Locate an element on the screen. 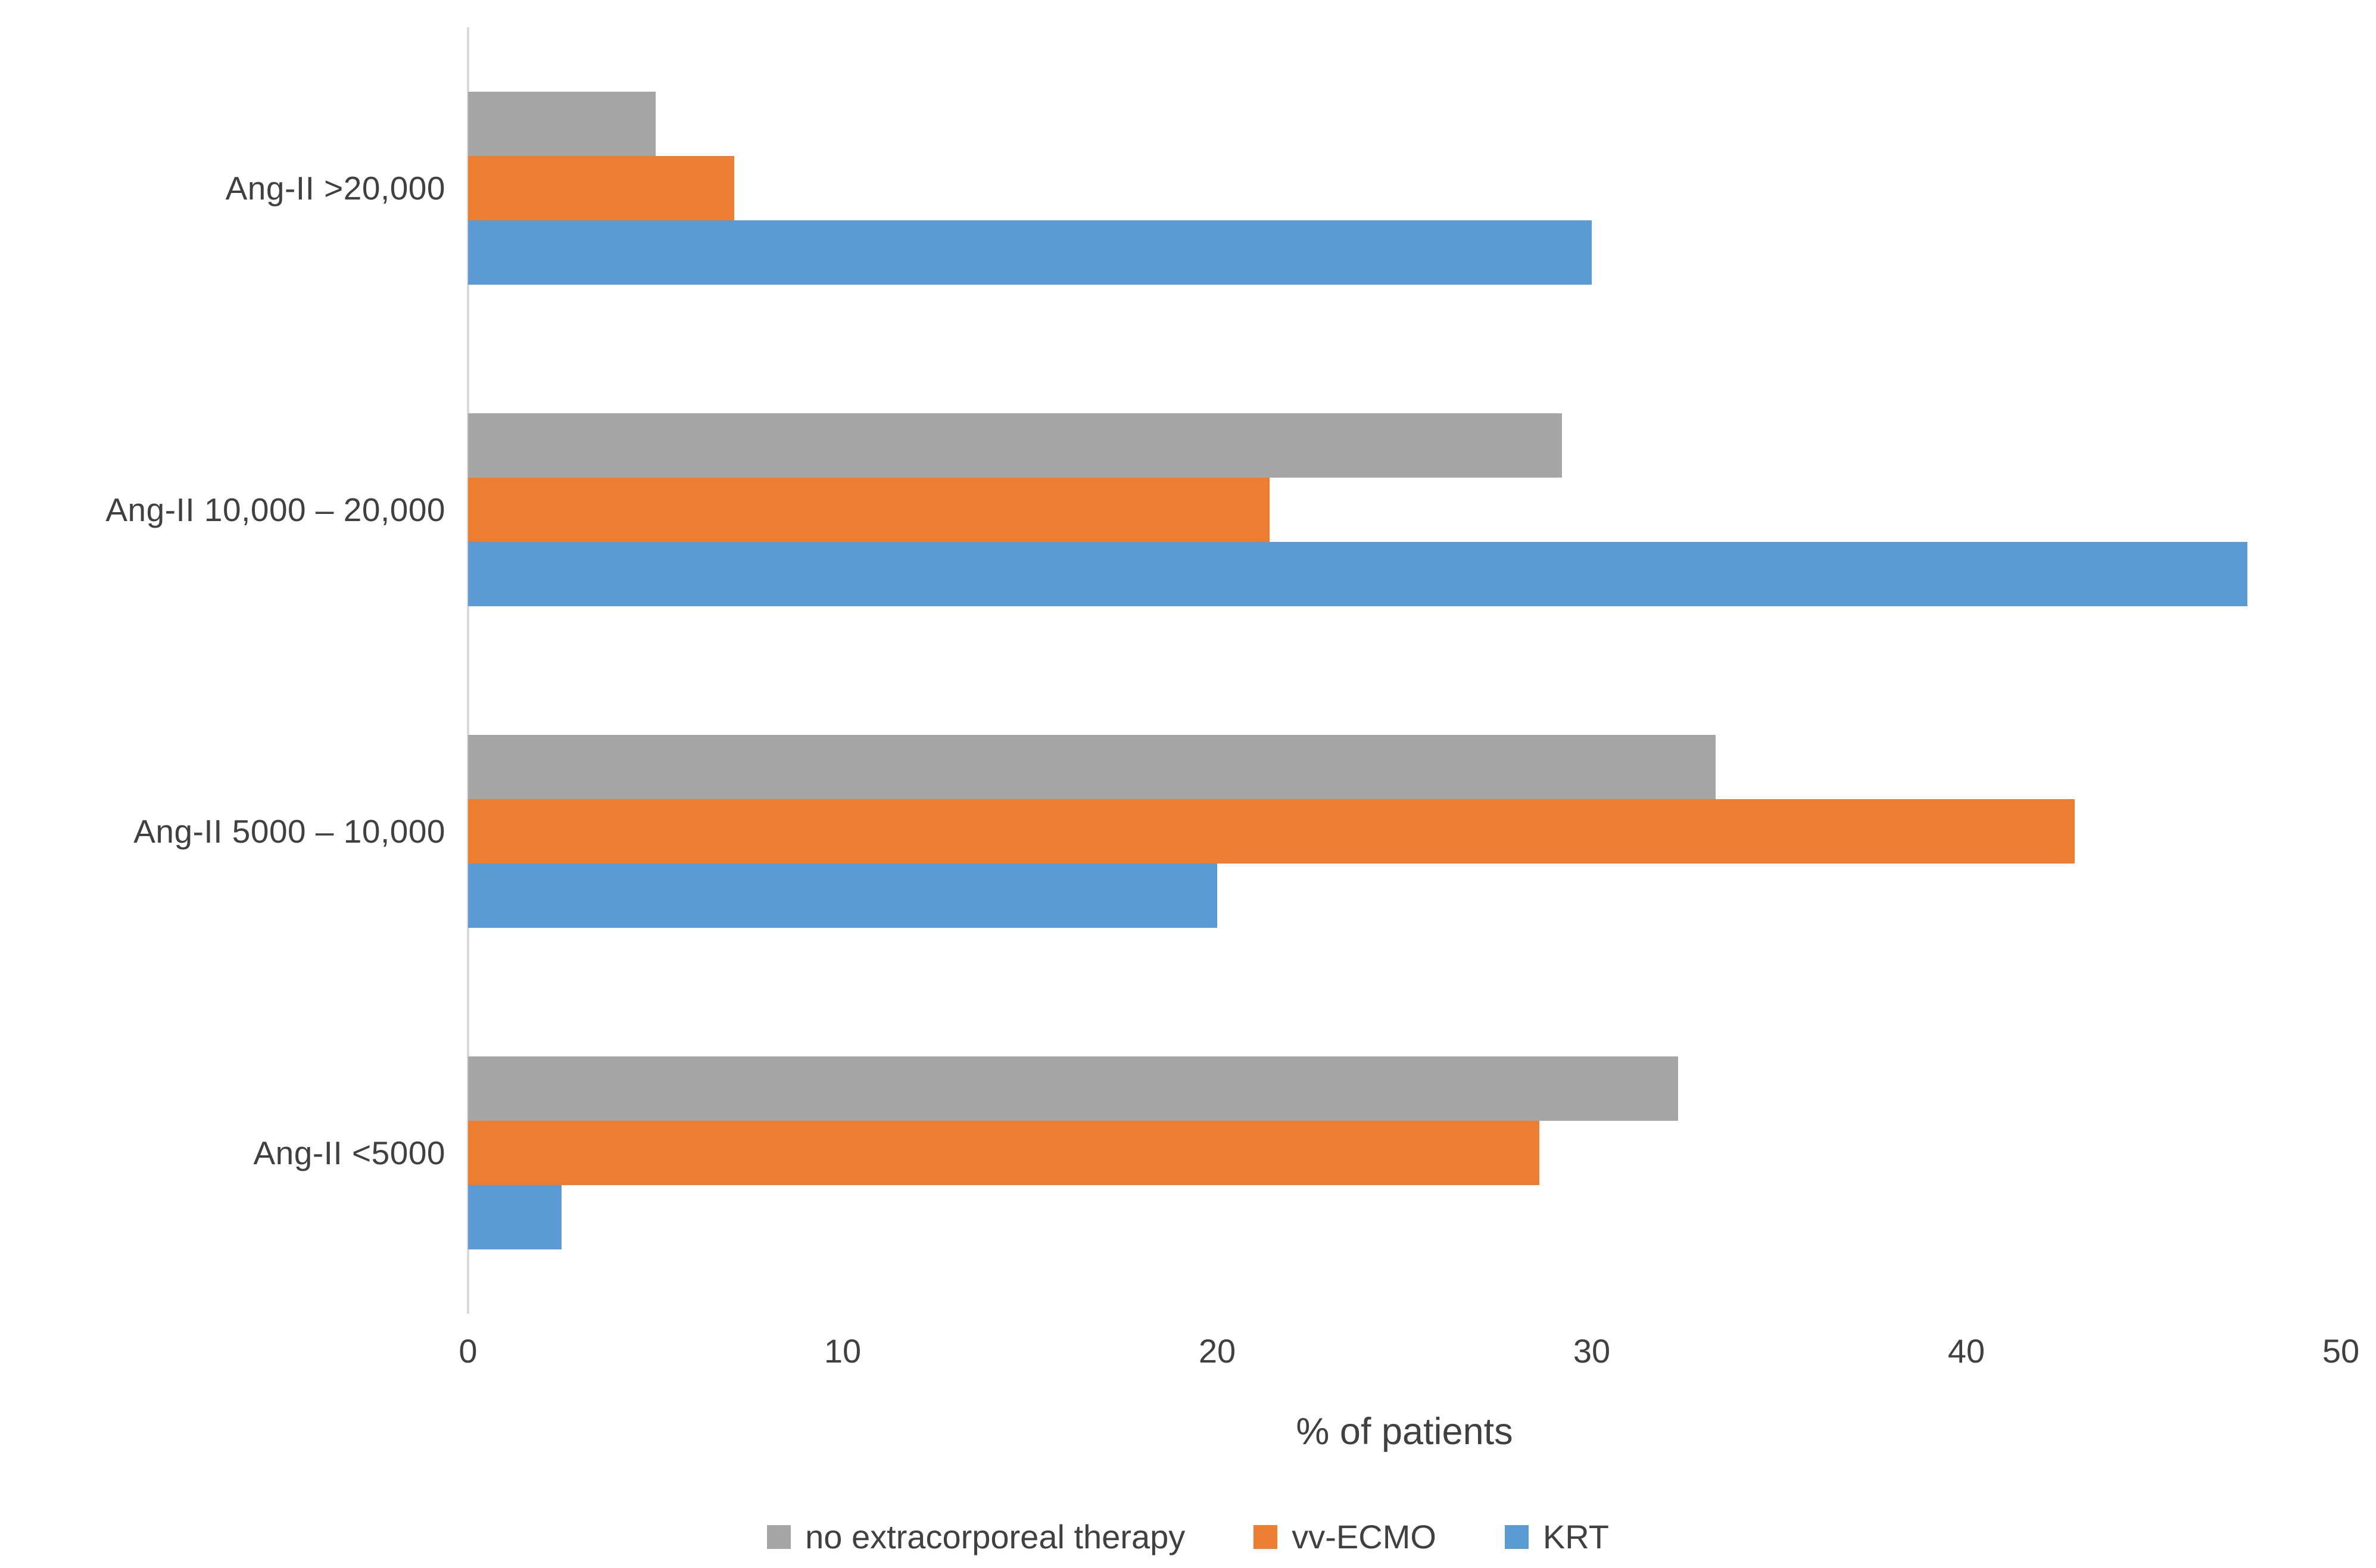  legend-swatch-no-extracorporeal-therapy is located at coordinates (779, 1537).